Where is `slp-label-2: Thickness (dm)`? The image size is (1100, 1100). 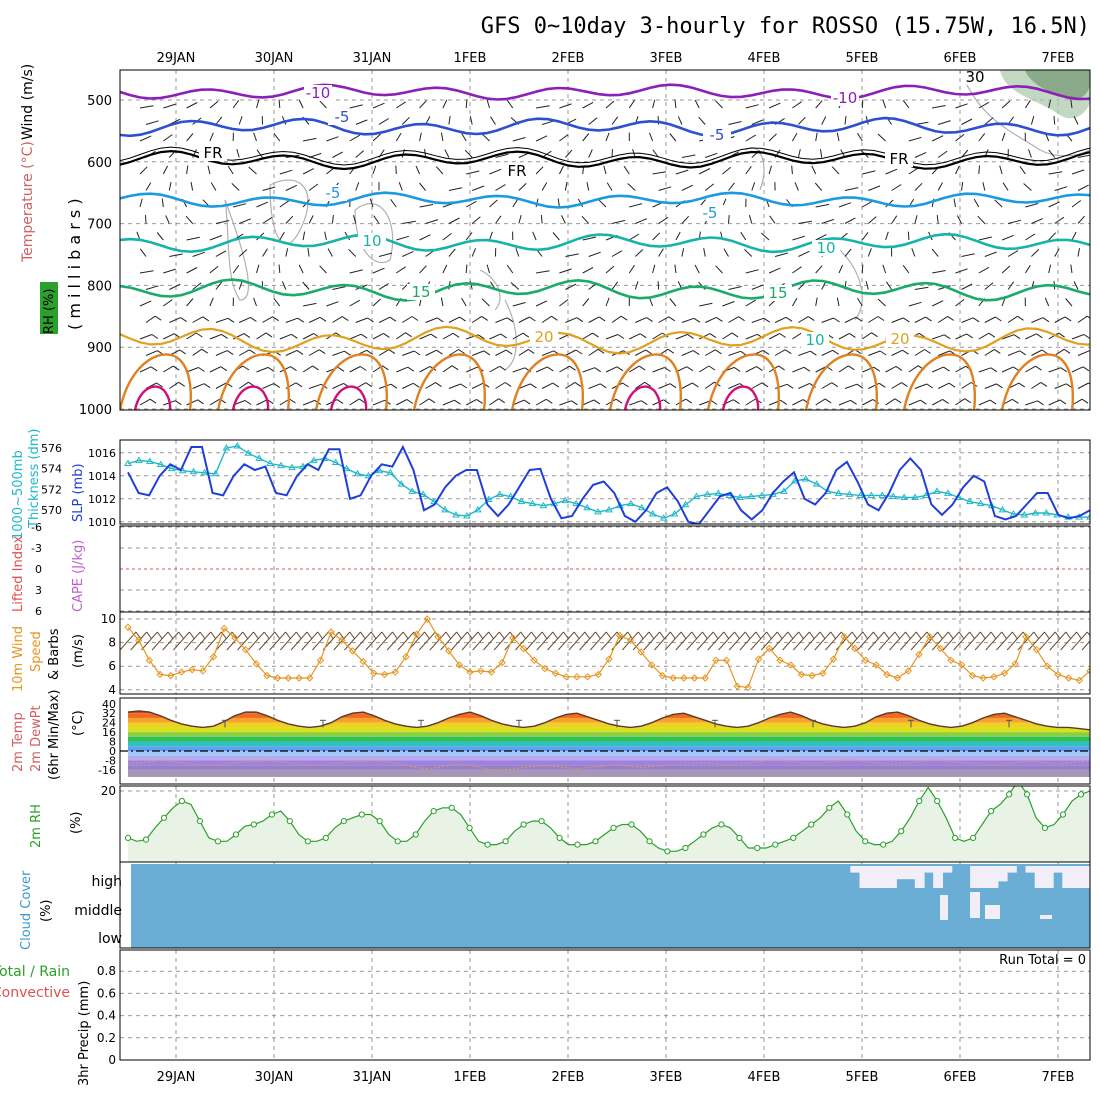
slp-label-2: Thickness (dm) is located at coordinates (34, 479).